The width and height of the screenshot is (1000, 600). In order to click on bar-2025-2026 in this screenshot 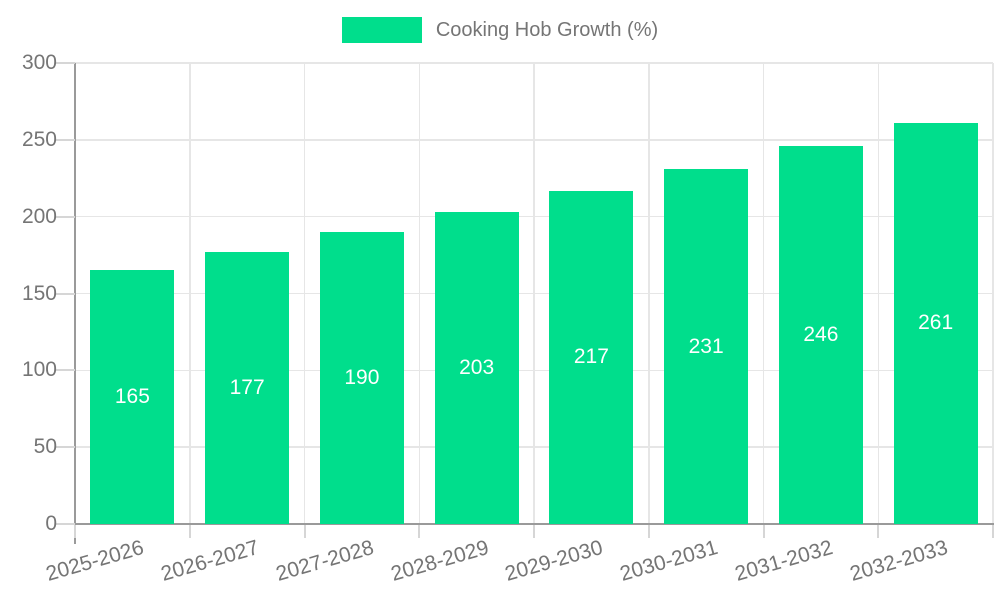, I will do `click(132, 397)`.